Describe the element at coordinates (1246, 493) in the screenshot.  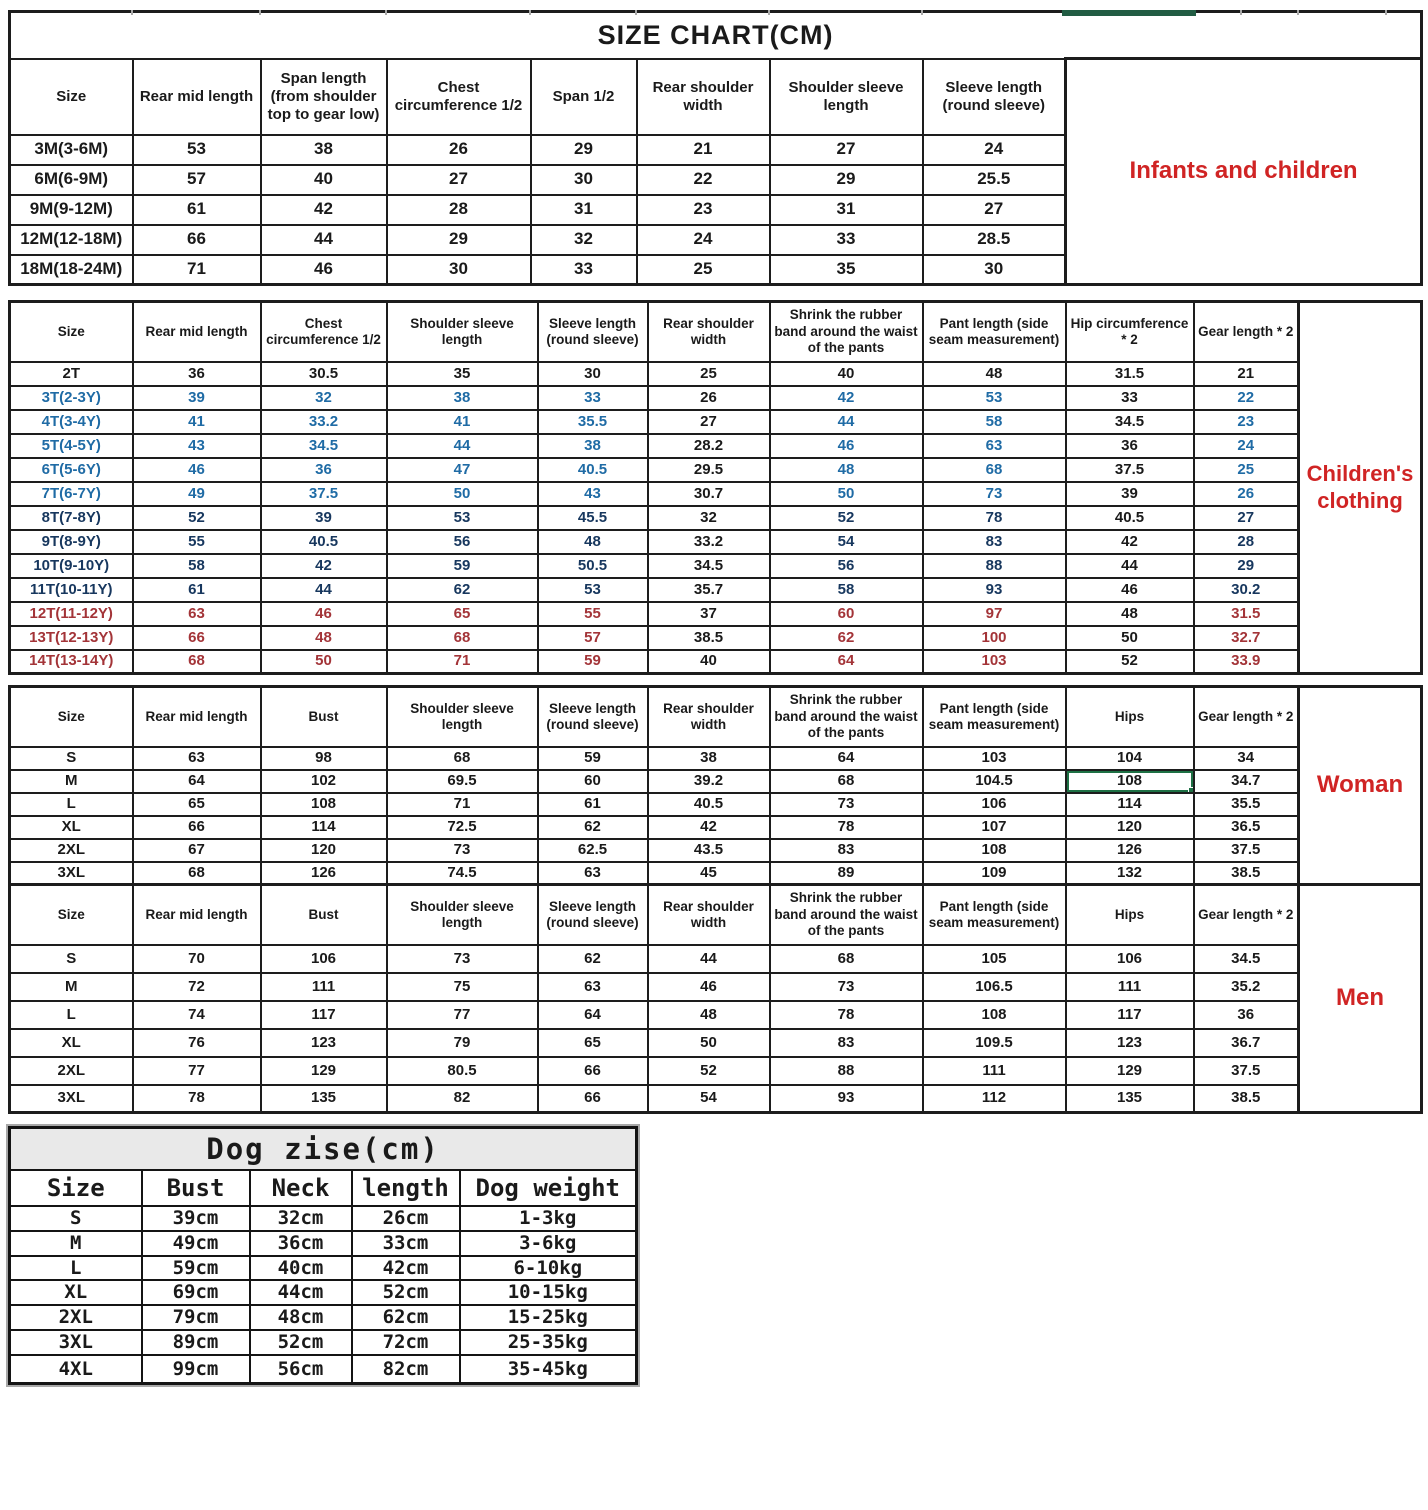
I see `value-cell: 26` at that location.